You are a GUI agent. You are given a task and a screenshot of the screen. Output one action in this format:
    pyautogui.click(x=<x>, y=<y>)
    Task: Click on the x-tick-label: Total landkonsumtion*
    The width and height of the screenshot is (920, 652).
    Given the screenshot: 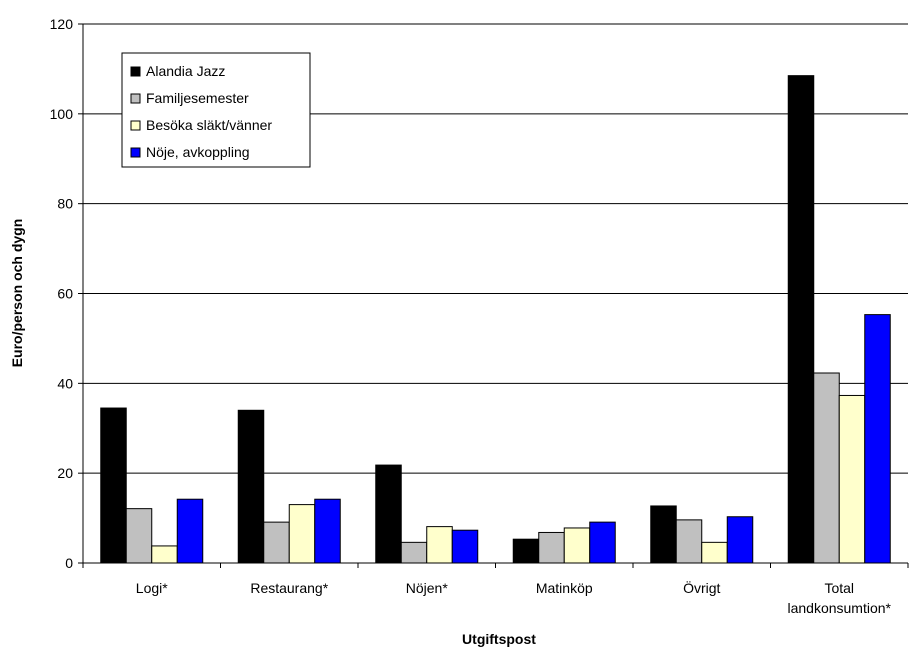 What is the action you would take?
    pyautogui.click(x=839, y=598)
    